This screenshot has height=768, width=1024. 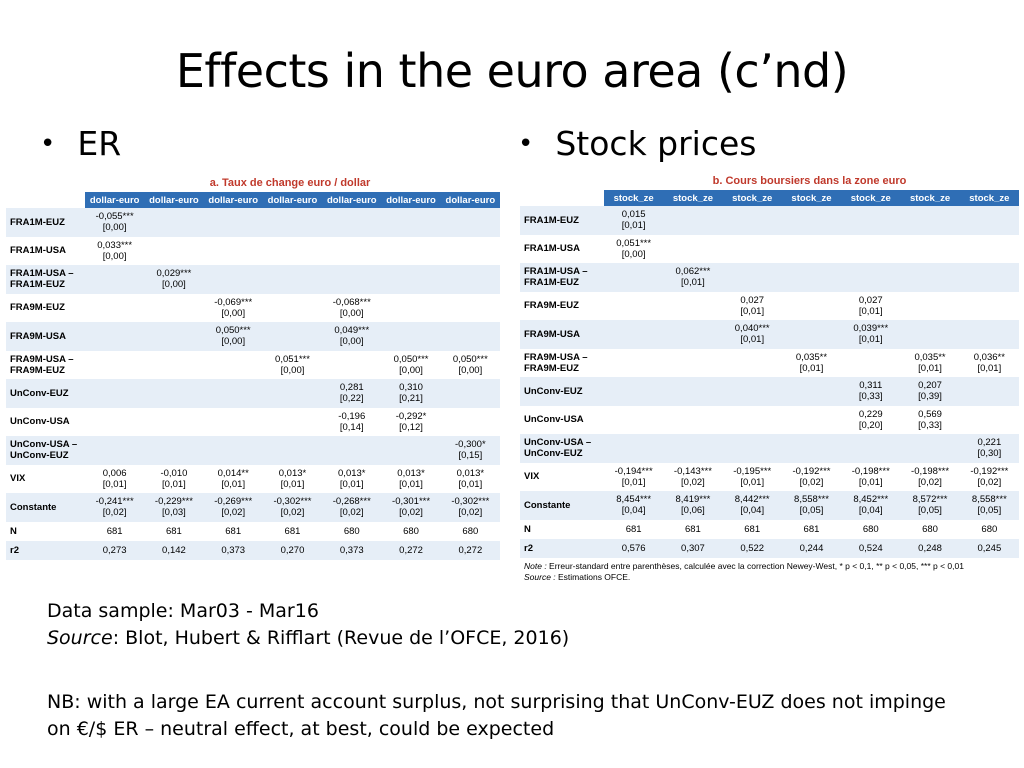 I want to click on table-row: FRA1M-USA 0,033*** [0,00], so click(x=253, y=251).